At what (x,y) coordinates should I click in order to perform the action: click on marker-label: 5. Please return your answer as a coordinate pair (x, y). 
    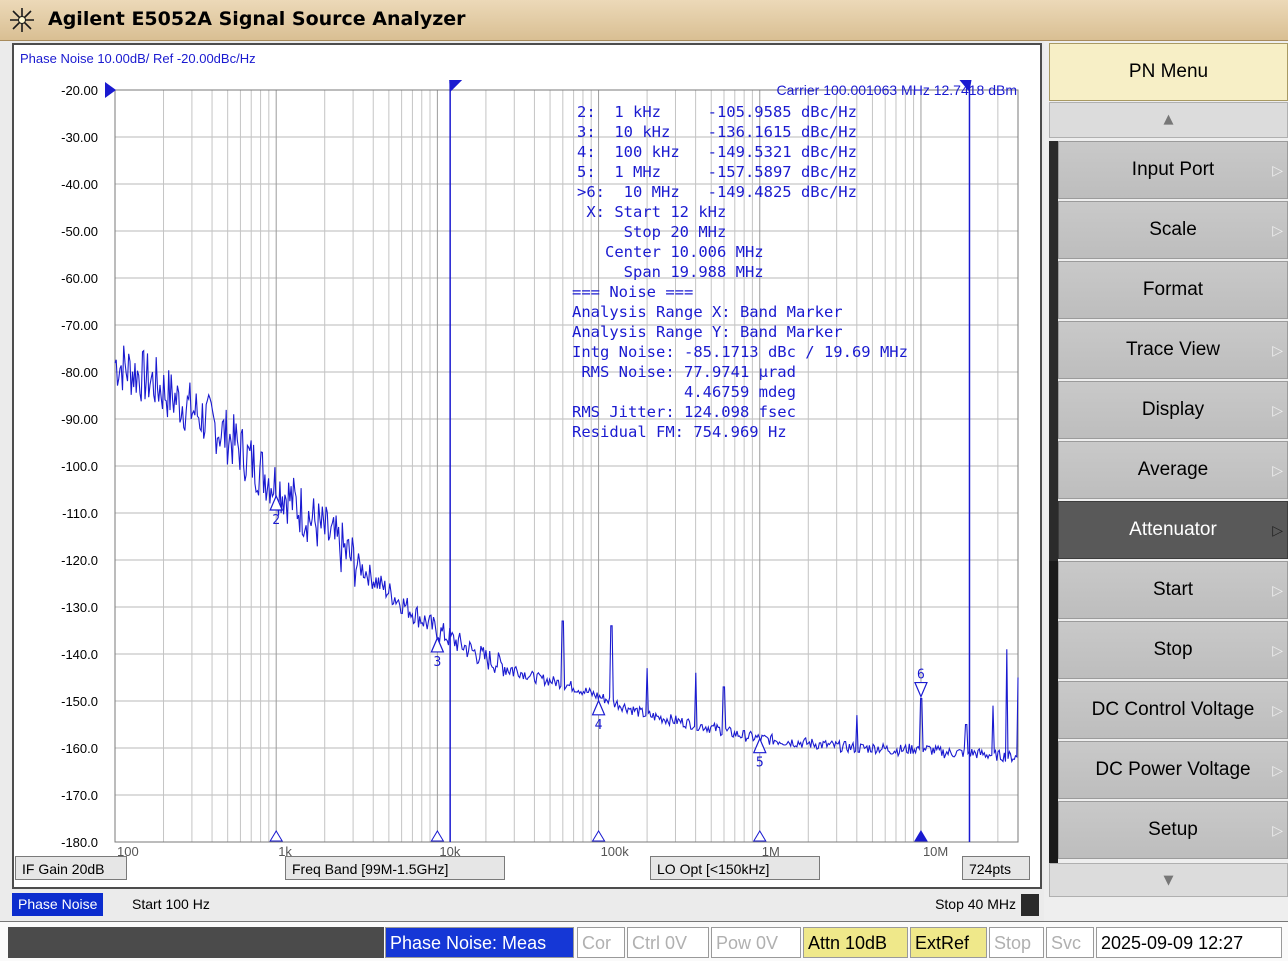
    Looking at the image, I should click on (760, 763).